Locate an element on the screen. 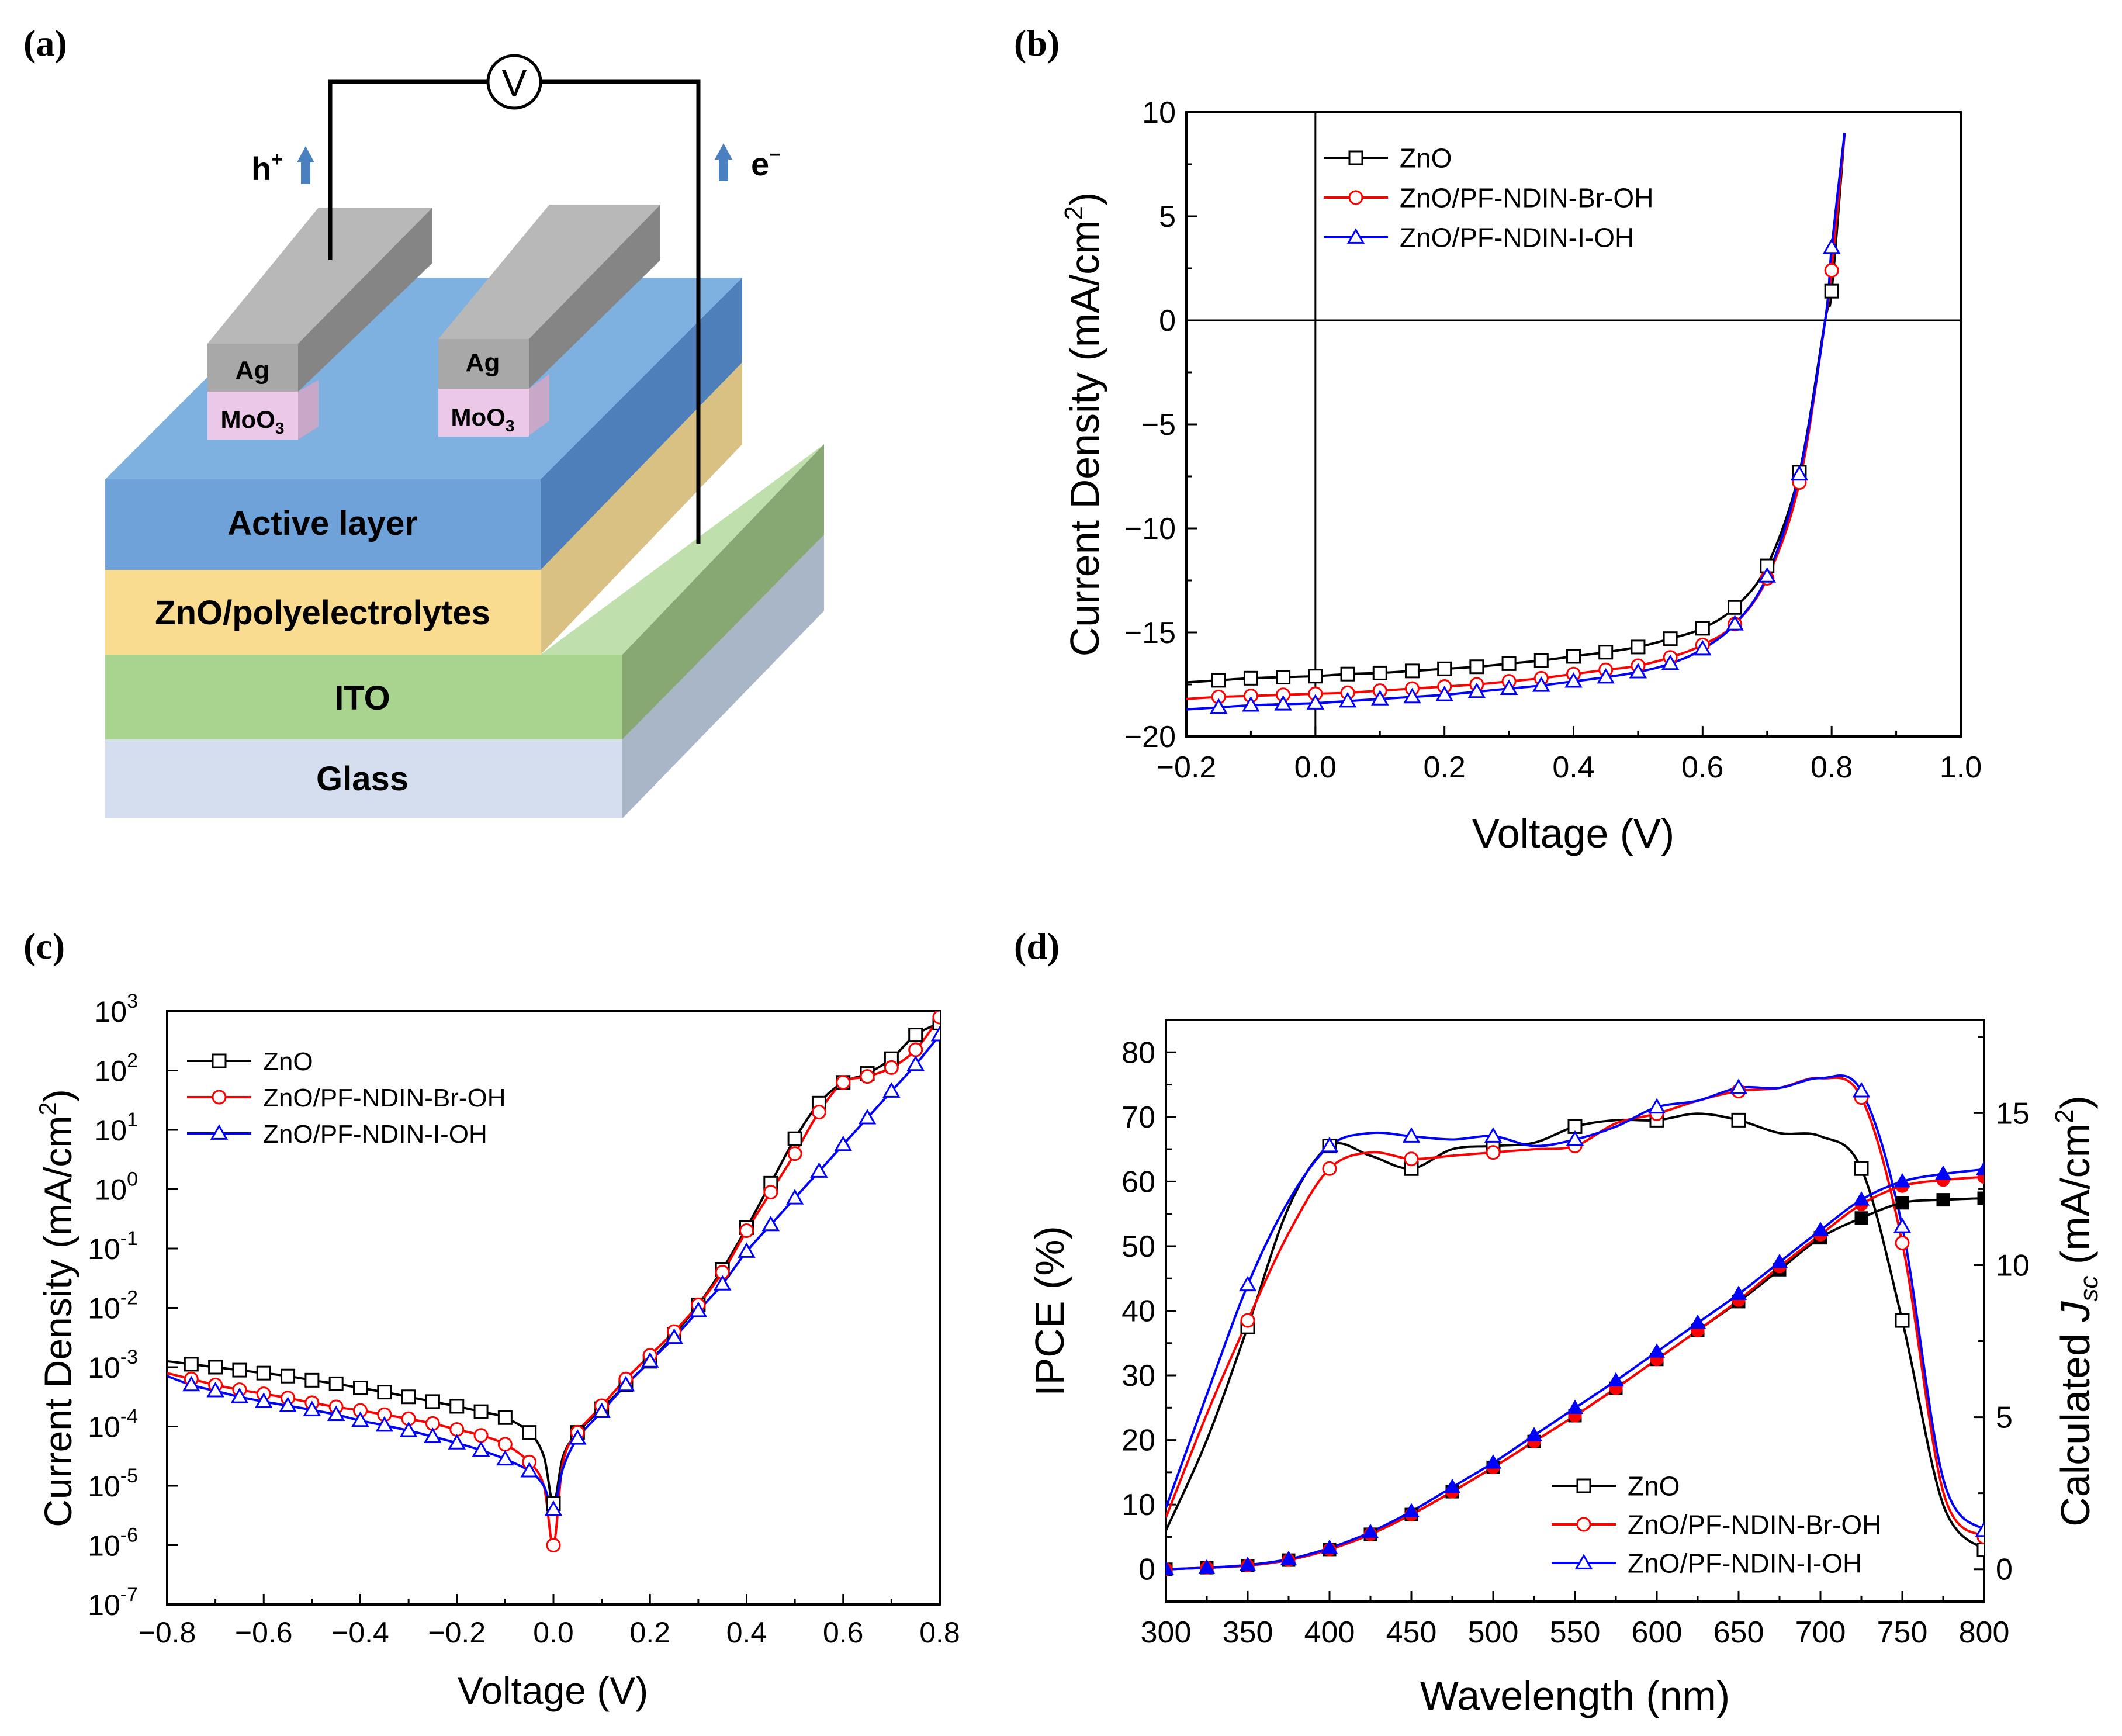 Image resolution: width=2122 pixels, height=1736 pixels. ag-1-side is located at coordinates (365, 300).